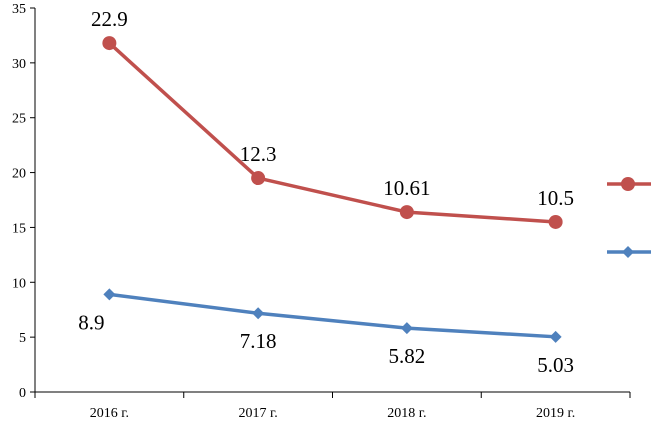 The height and width of the screenshot is (424, 651). I want to click on data-label: 22.9, so click(109, 19).